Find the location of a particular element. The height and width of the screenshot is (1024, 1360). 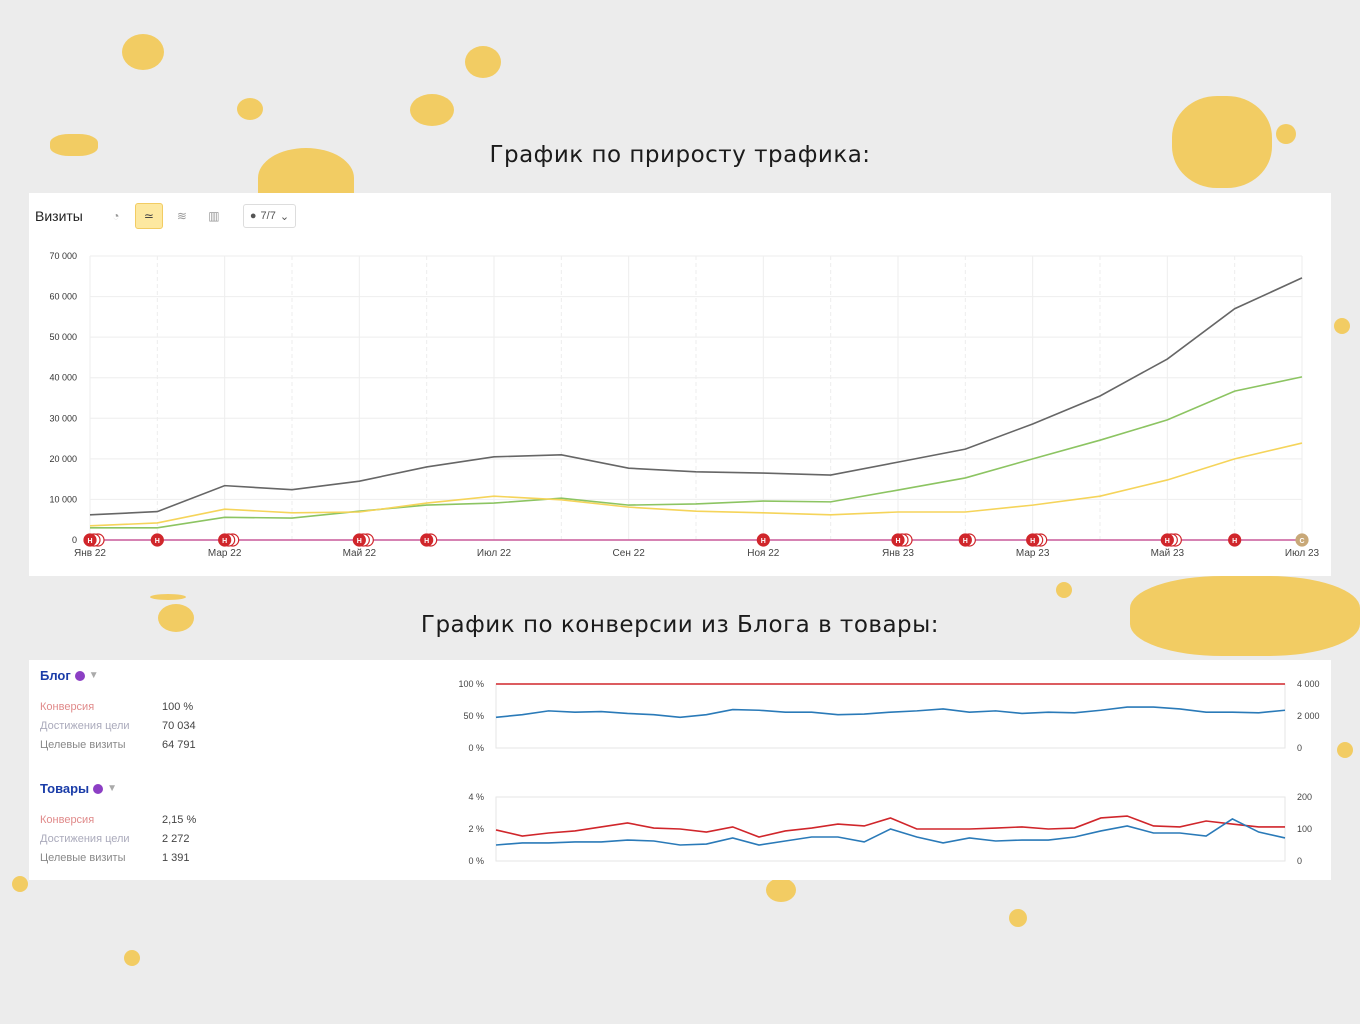

y-tick-label-right: 100 is located at coordinates (1304, 829).